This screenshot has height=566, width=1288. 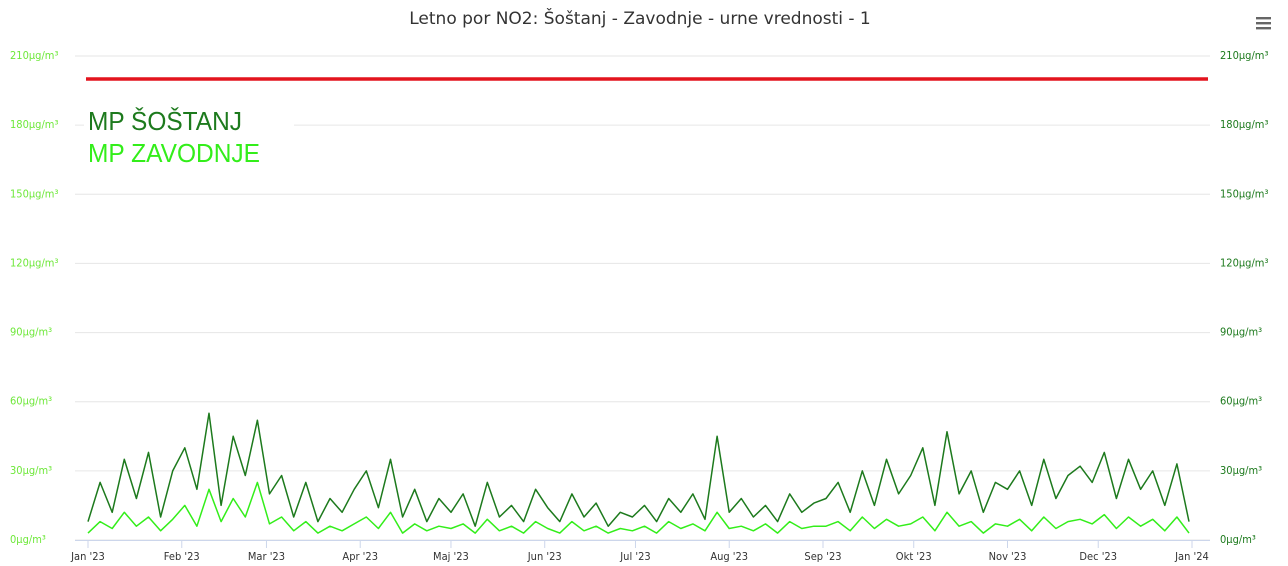 I want to click on y2-tick-label: 60µg/m³, so click(x=1241, y=401).